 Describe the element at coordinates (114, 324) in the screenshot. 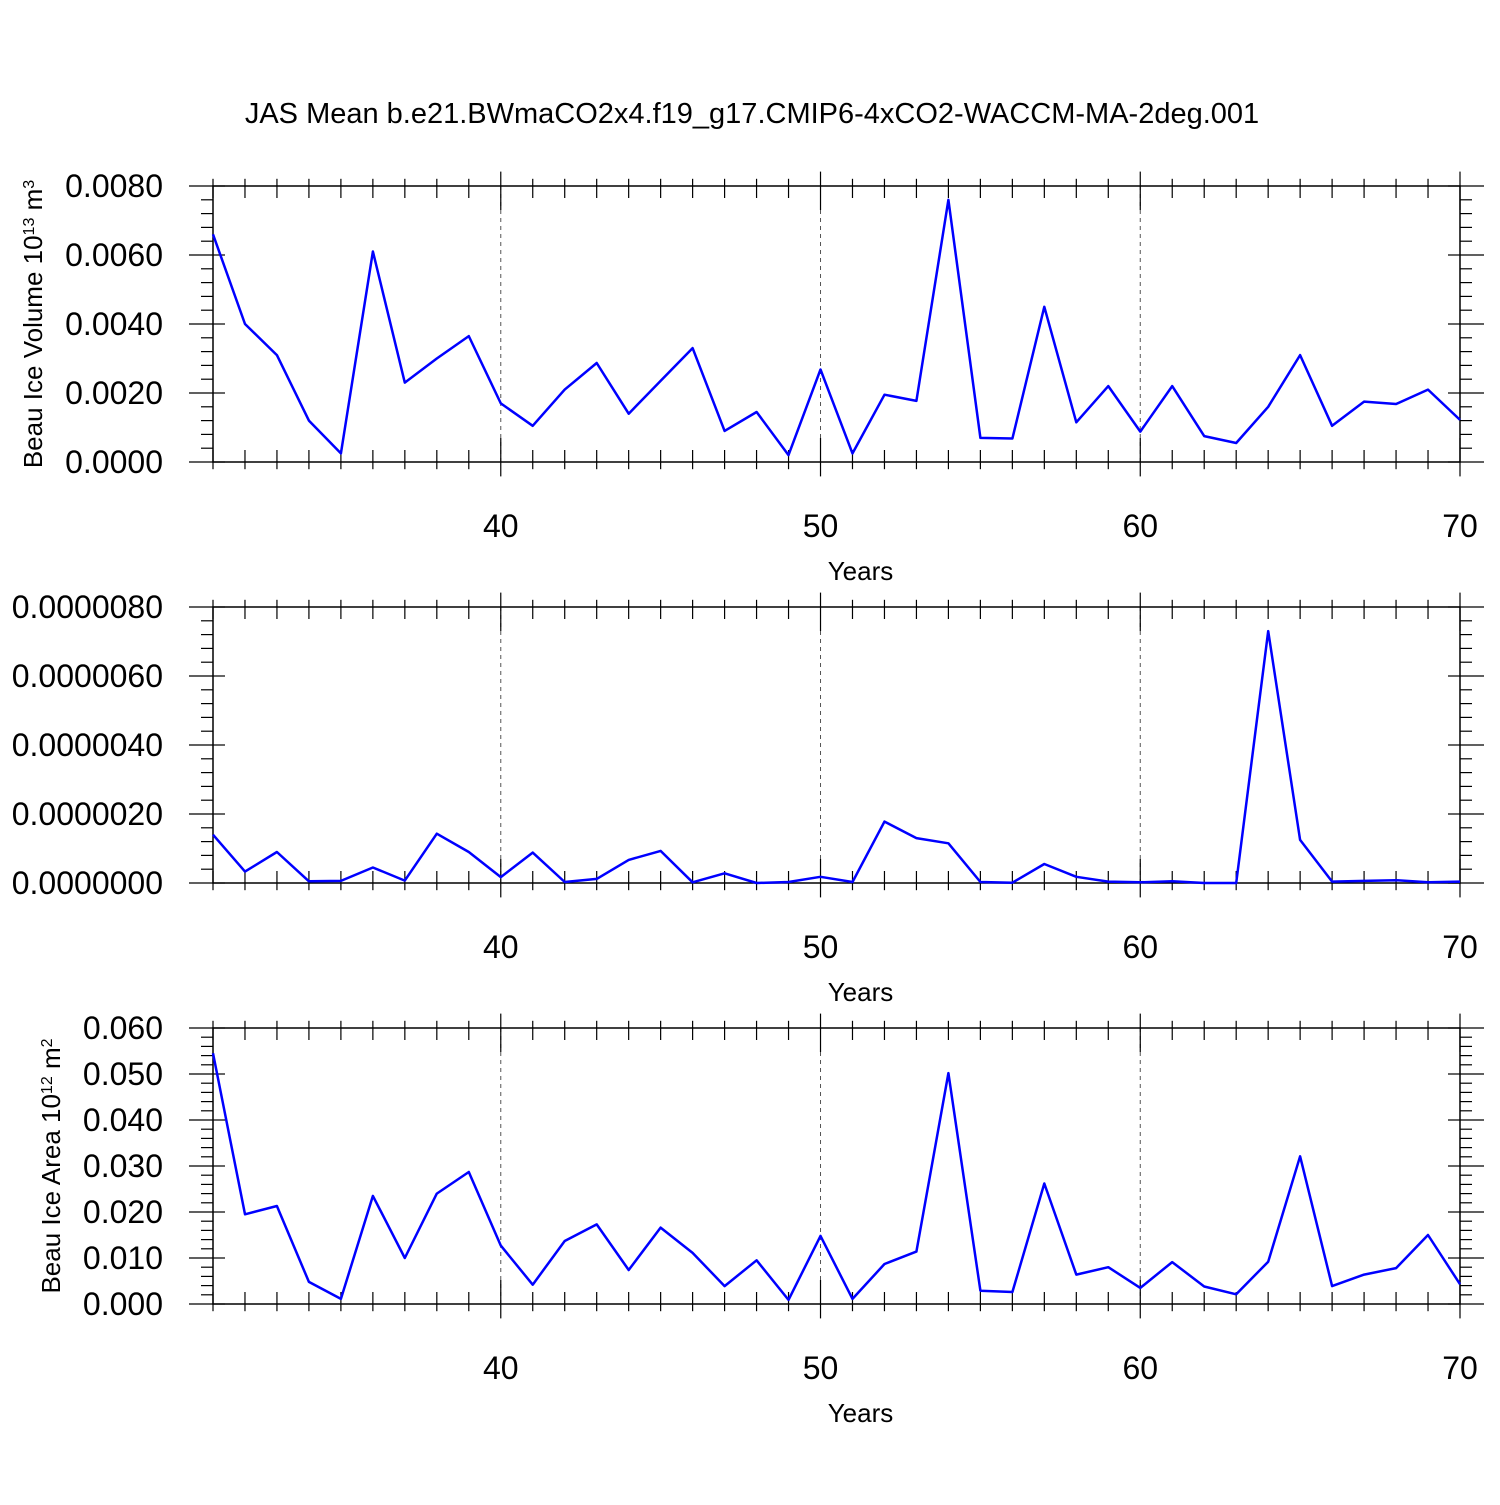

I see `y-tick-label: 0.0040` at that location.